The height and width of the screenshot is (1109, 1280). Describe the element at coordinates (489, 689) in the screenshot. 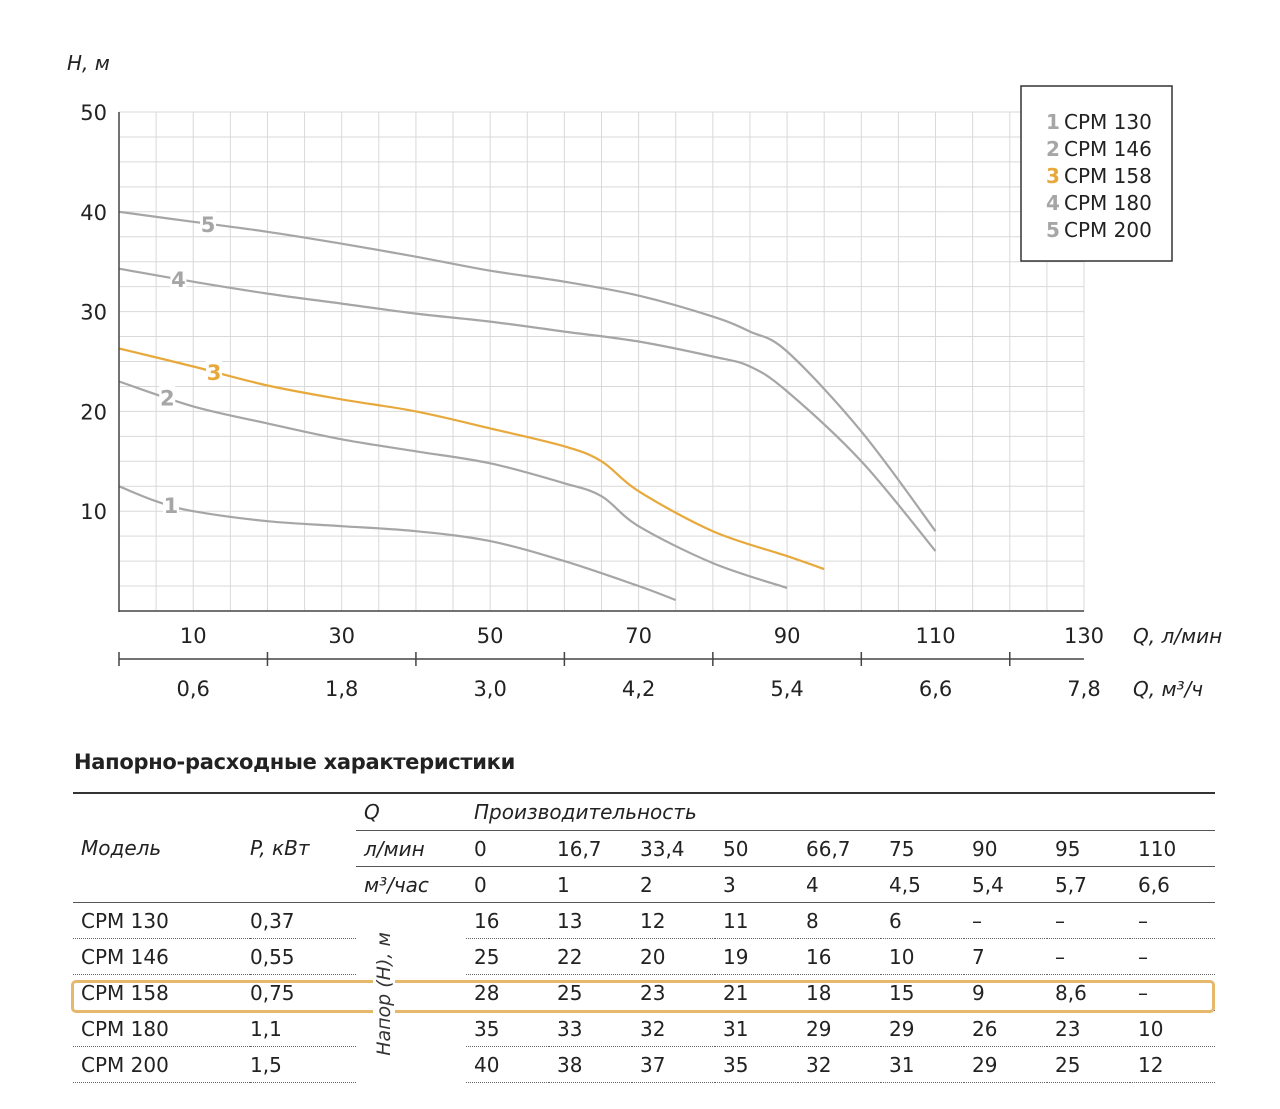

I see `x2-tick-label: 3,0` at that location.